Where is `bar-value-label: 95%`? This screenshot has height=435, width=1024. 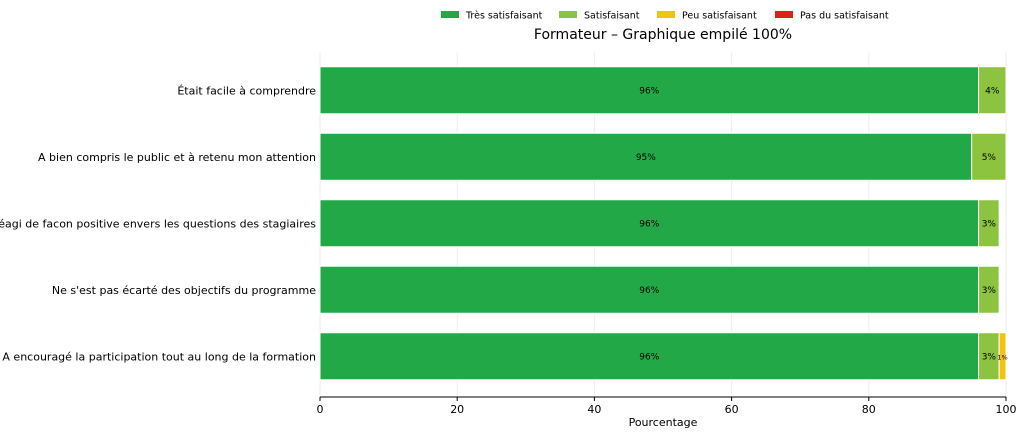 bar-value-label: 95% is located at coordinates (646, 158).